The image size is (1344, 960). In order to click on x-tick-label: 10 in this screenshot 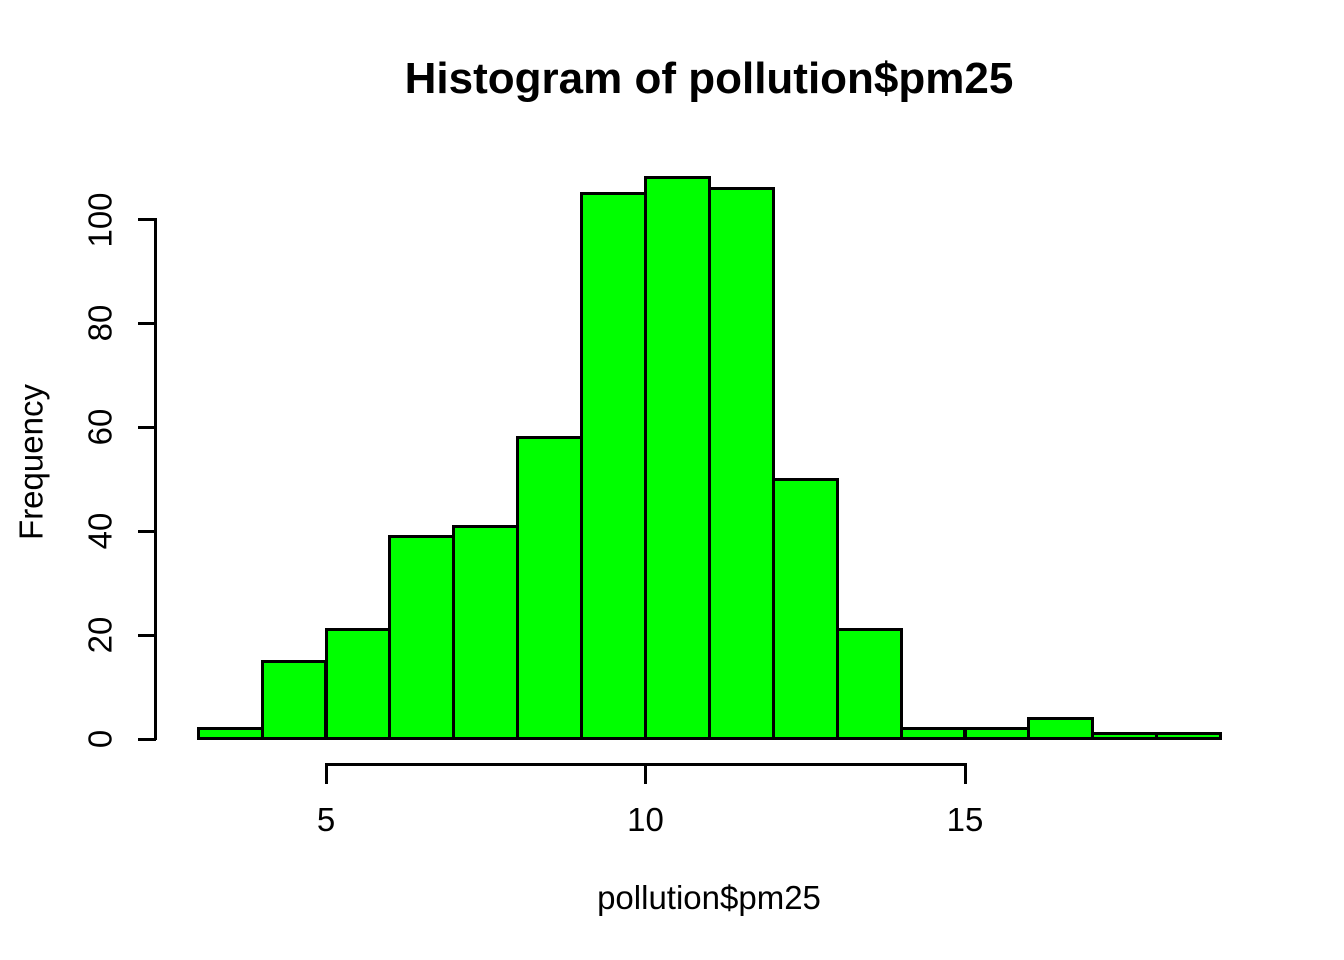, I will do `click(645, 819)`.